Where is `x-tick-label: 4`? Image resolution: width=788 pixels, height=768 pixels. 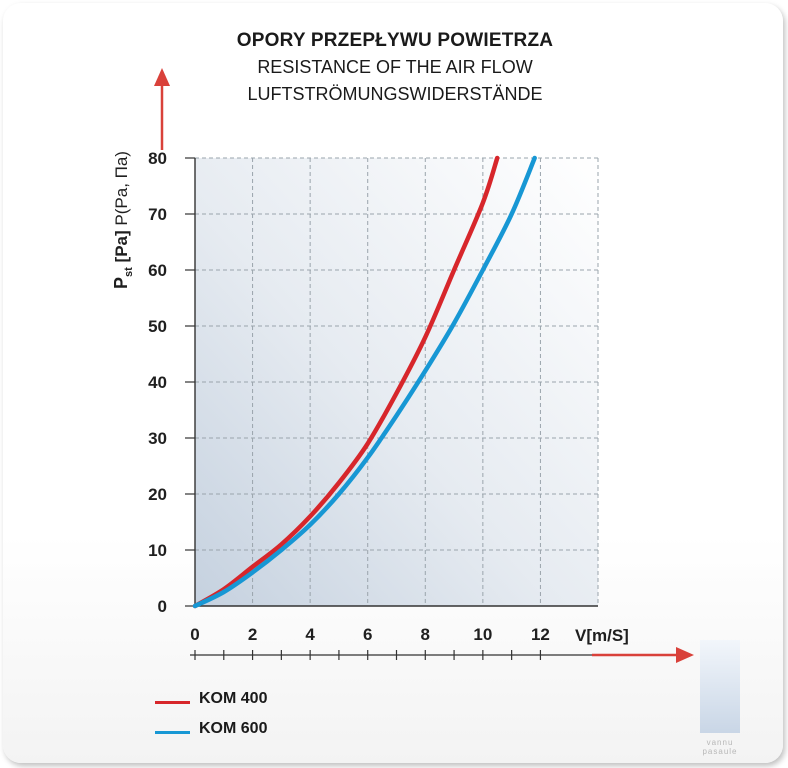 x-tick-label: 4 is located at coordinates (310, 634).